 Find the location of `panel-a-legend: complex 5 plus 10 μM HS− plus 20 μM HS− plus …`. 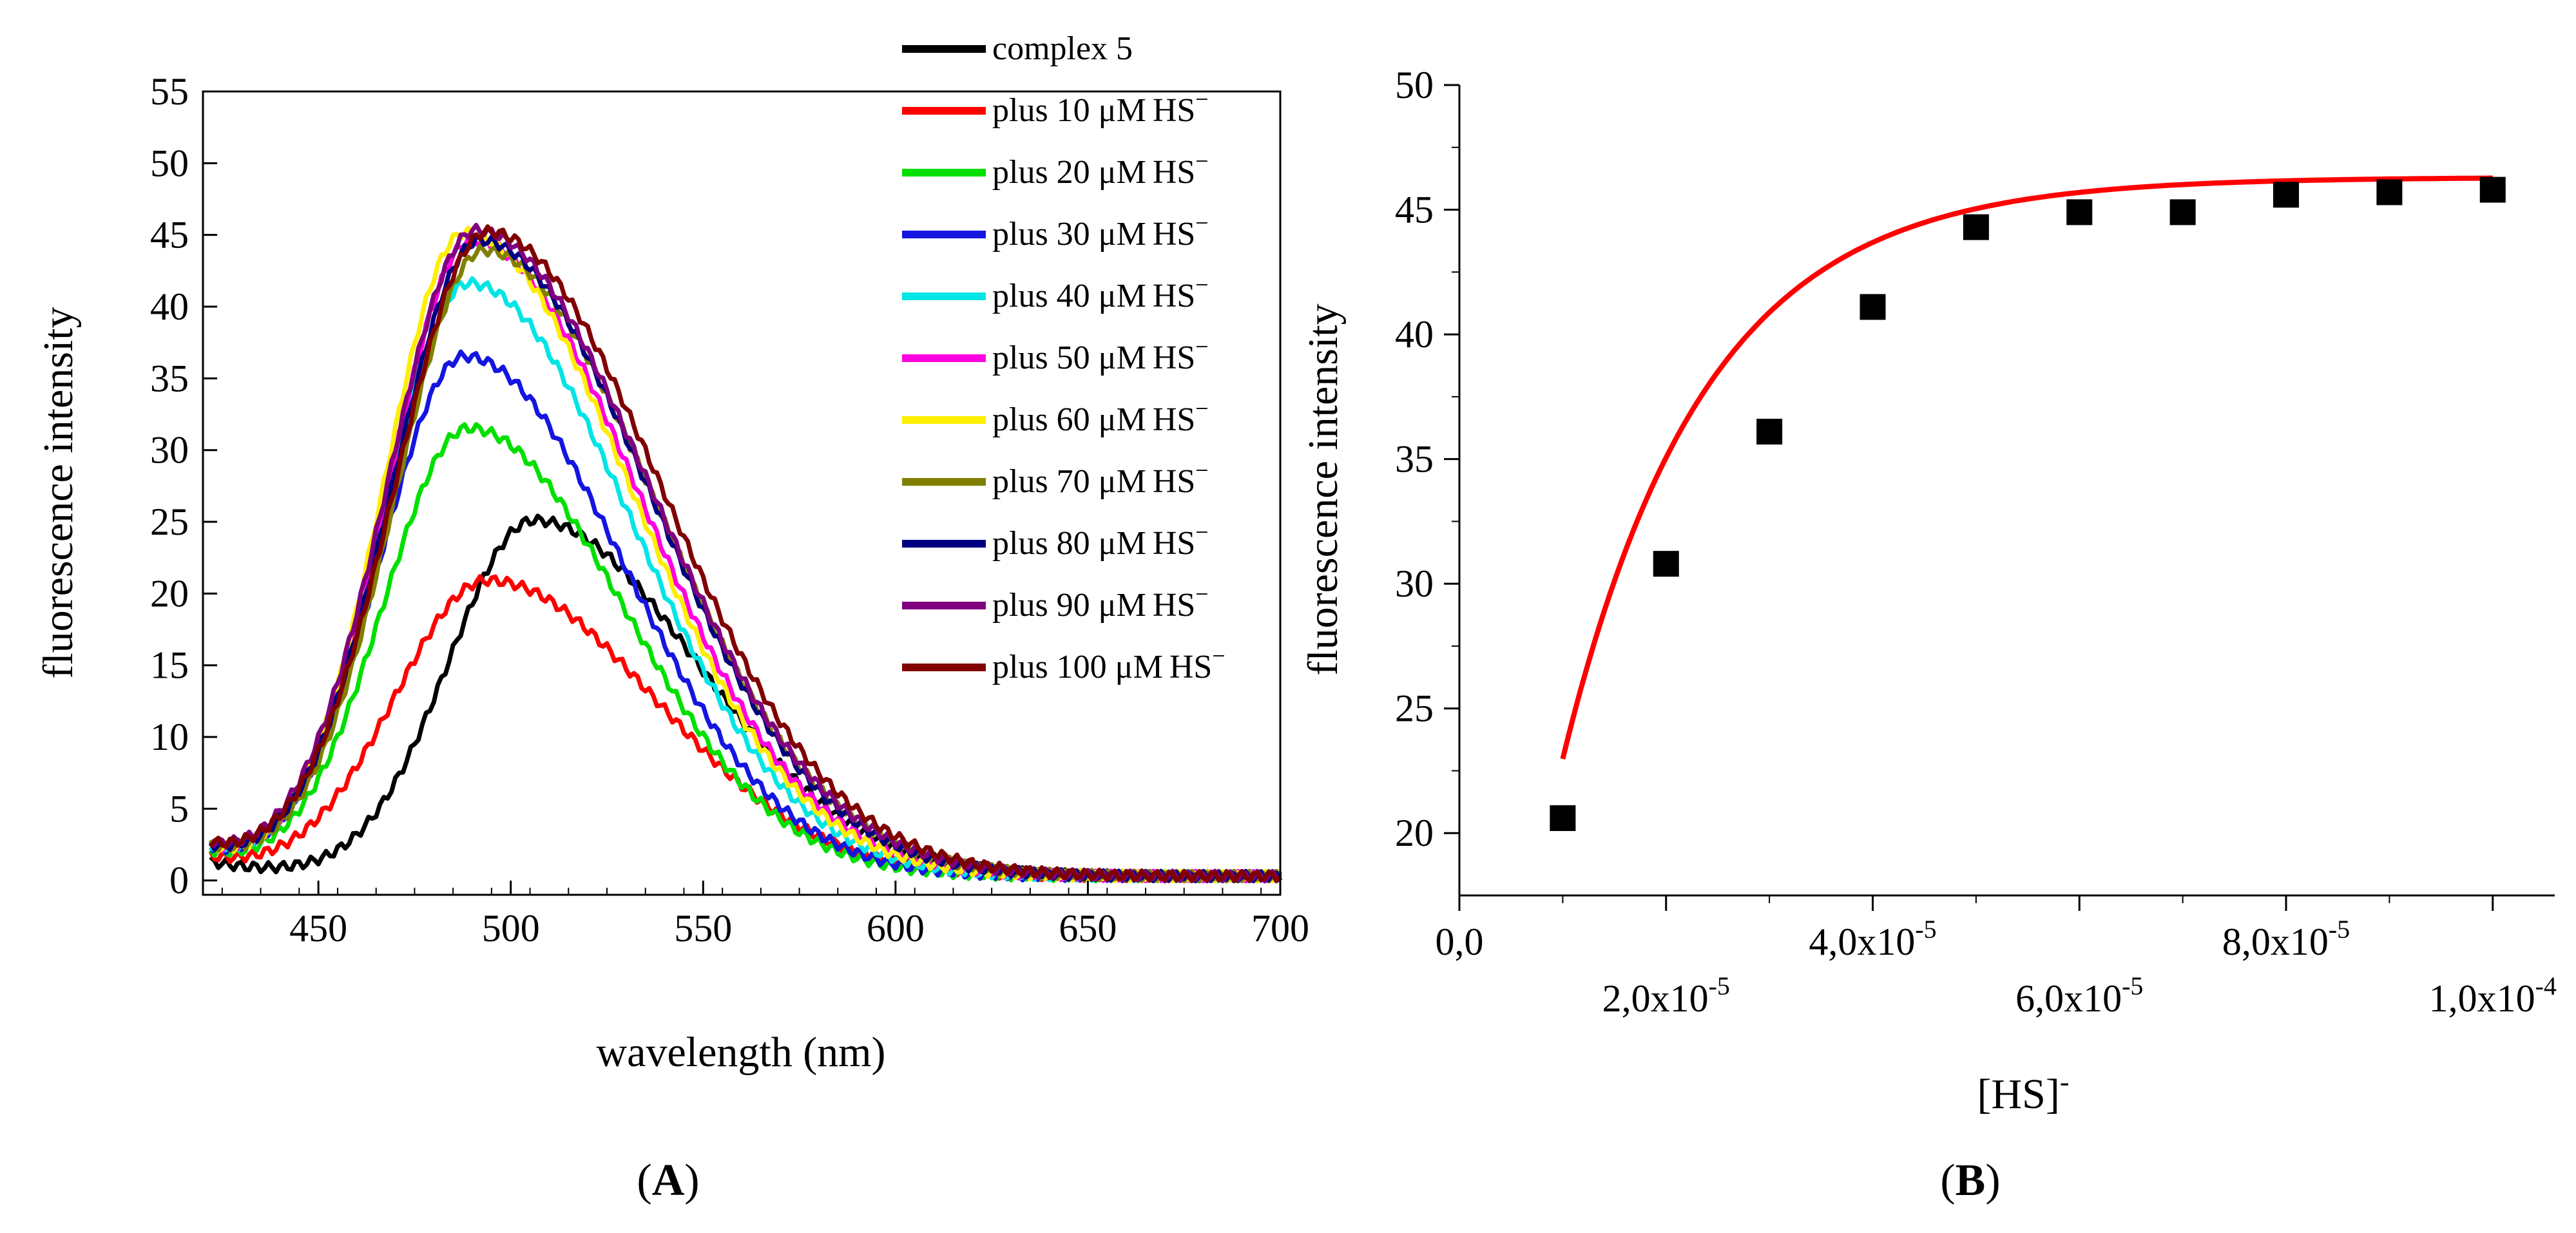

panel-a-legend: complex 5 plus 10 μM HS− plus 20 μM HS− plus … is located at coordinates (1064, 357).